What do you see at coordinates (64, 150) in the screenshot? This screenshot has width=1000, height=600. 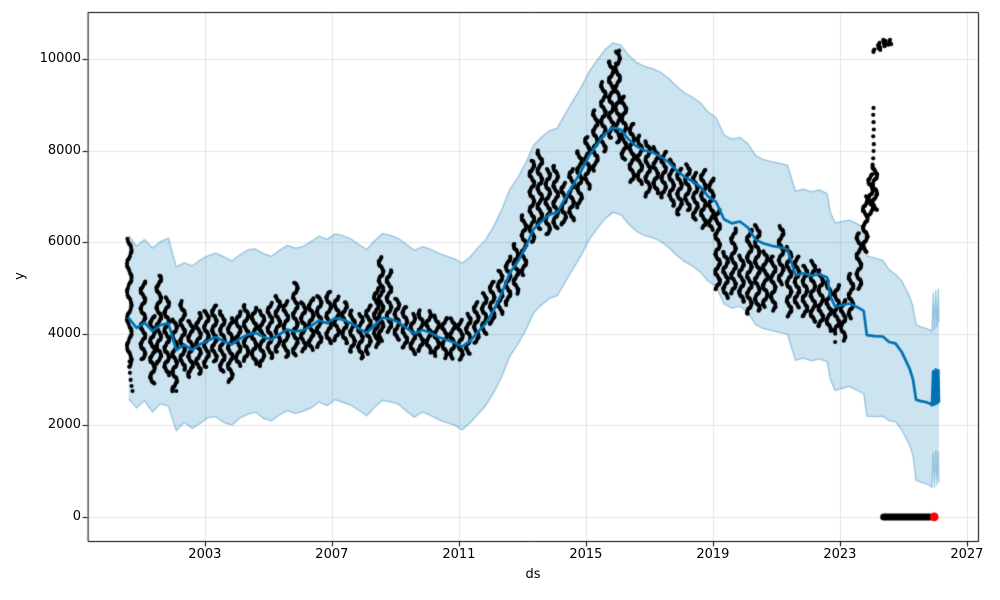 I see `y-tick-label: 8000` at bounding box center [64, 150].